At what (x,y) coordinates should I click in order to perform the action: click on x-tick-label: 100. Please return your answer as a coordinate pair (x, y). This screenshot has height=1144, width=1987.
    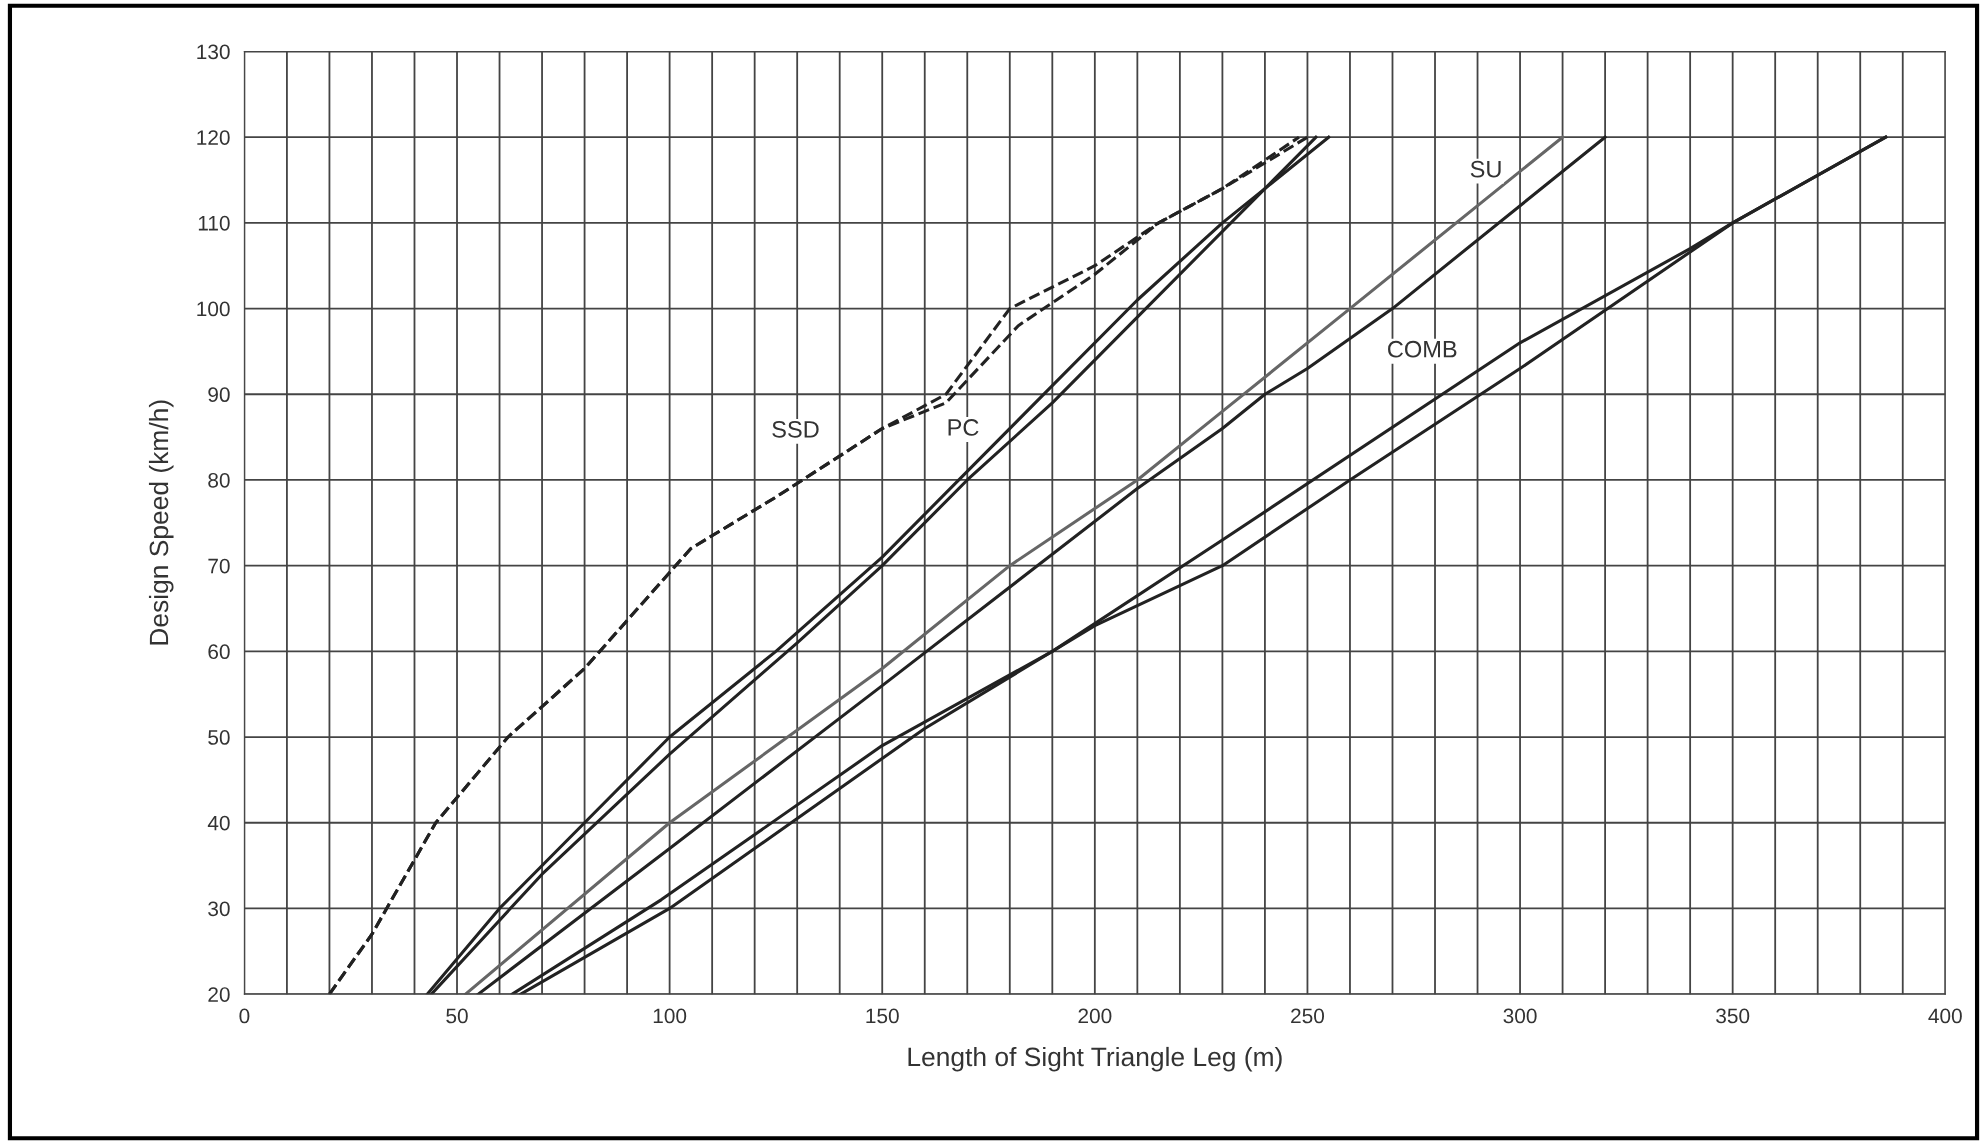
    Looking at the image, I should click on (670, 1016).